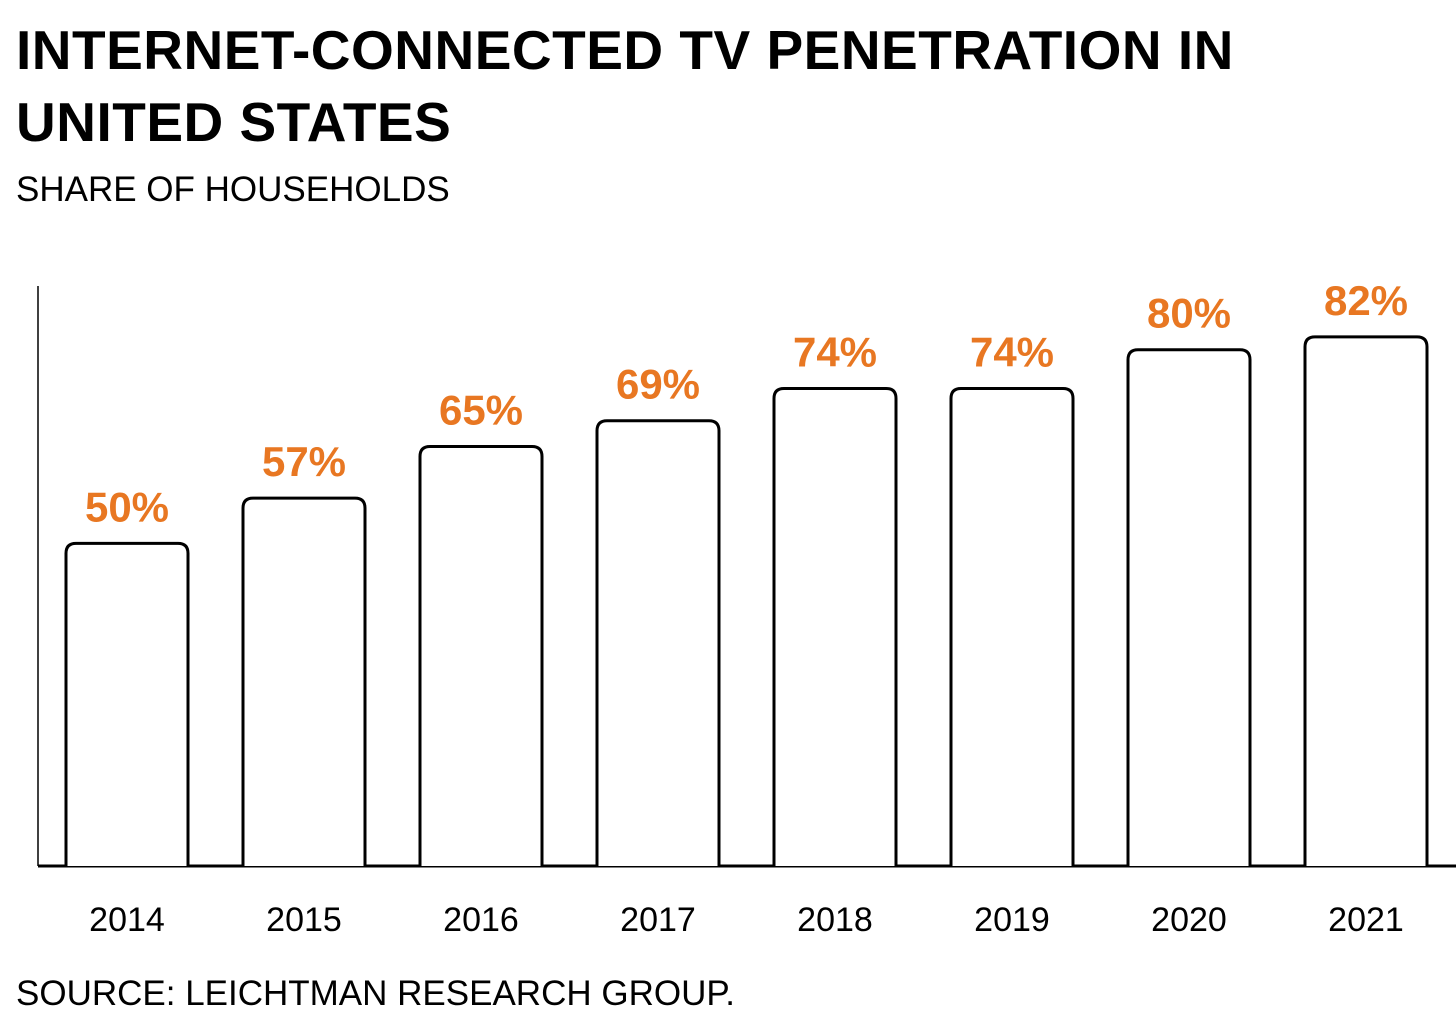 The height and width of the screenshot is (1029, 1456). What do you see at coordinates (835, 920) in the screenshot?
I see `x-tick-label-2018: 2018` at bounding box center [835, 920].